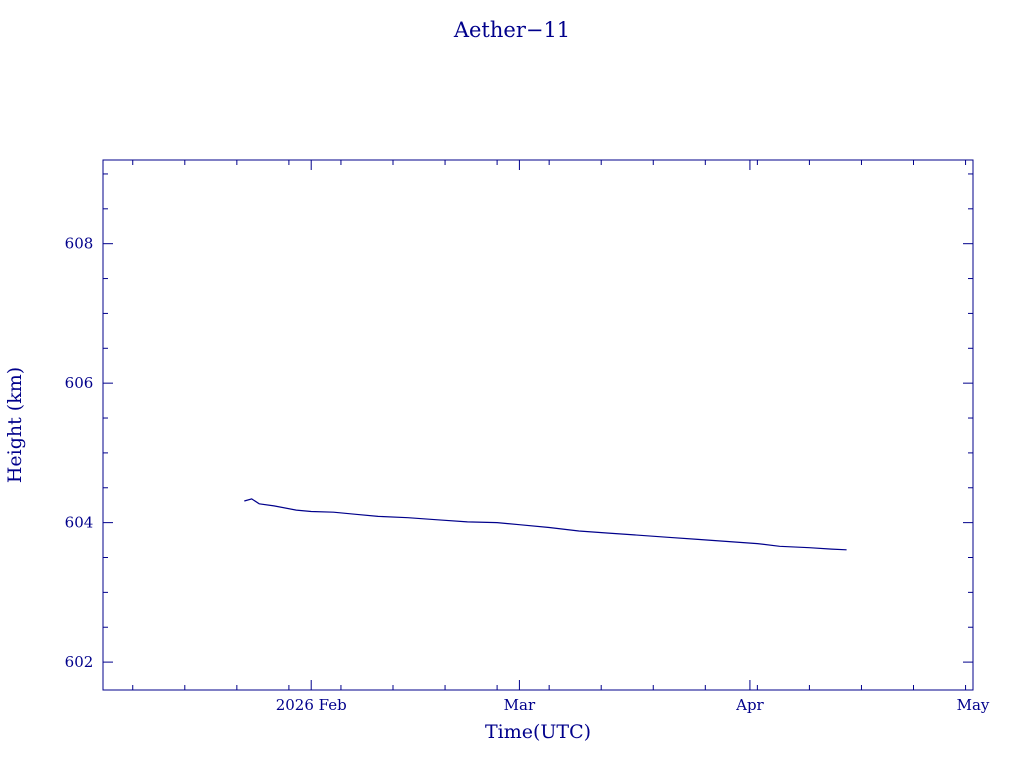  What do you see at coordinates (79, 244) in the screenshot?
I see `y-tick-label: 608` at bounding box center [79, 244].